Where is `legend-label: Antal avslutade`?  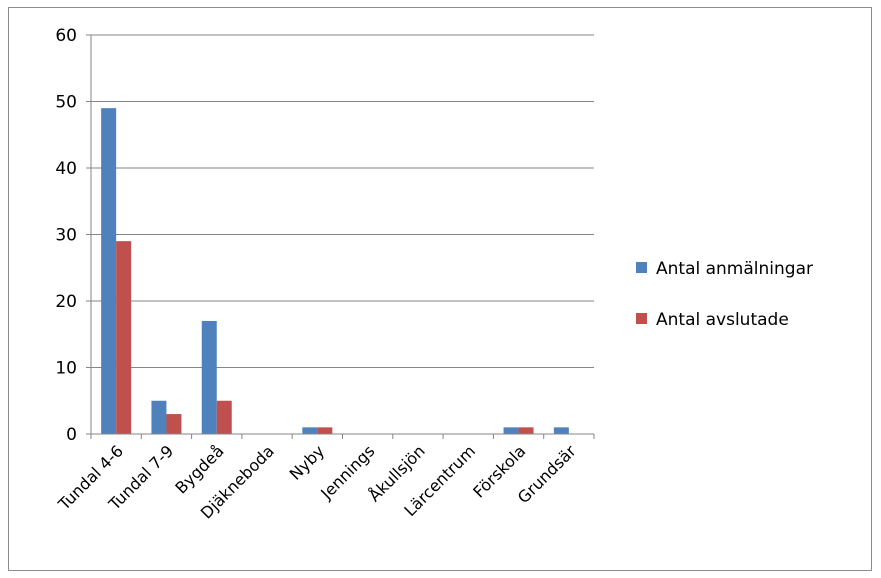 legend-label: Antal avslutade is located at coordinates (722, 320).